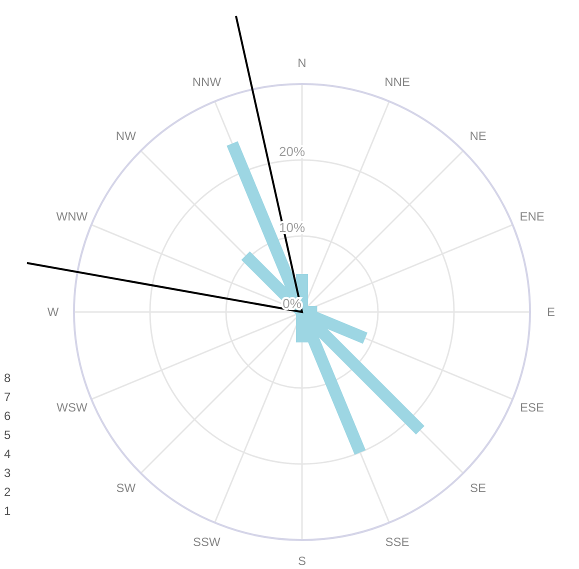 This screenshot has width=579, height=569. I want to click on spoke-label: S, so click(302, 561).